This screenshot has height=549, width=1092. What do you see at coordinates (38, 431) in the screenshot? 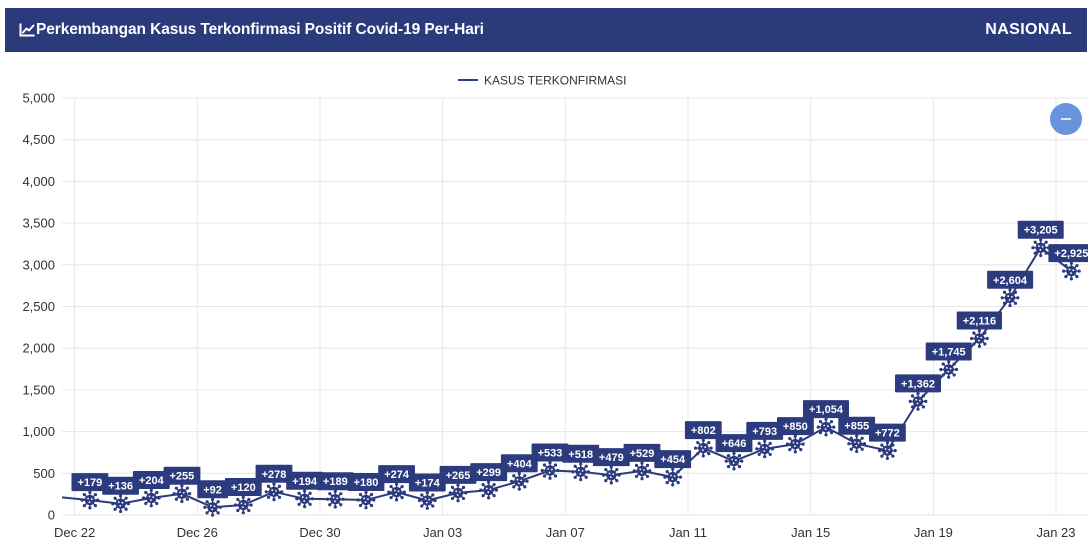
I see `y-tick-label: 1,000` at bounding box center [38, 431].